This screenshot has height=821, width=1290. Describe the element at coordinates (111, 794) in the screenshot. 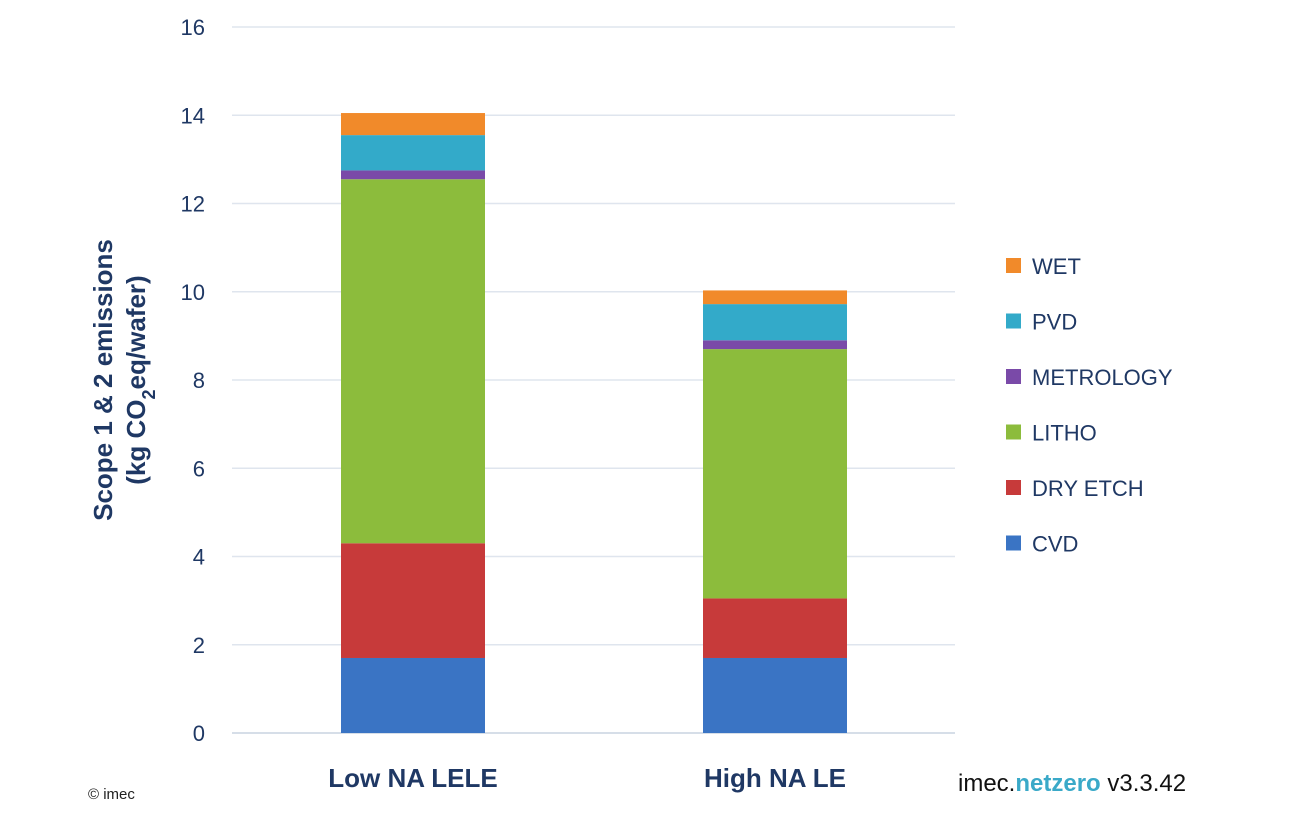

I see `copyright-text: © imec` at that location.